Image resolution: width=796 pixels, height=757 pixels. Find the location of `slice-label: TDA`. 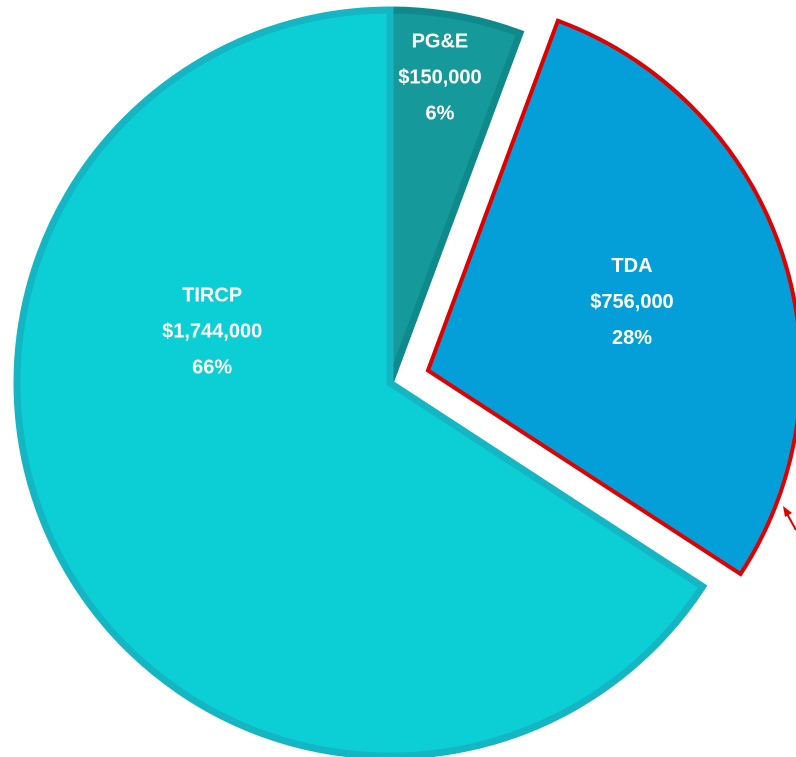

slice-label: TDA is located at coordinates (631, 266).